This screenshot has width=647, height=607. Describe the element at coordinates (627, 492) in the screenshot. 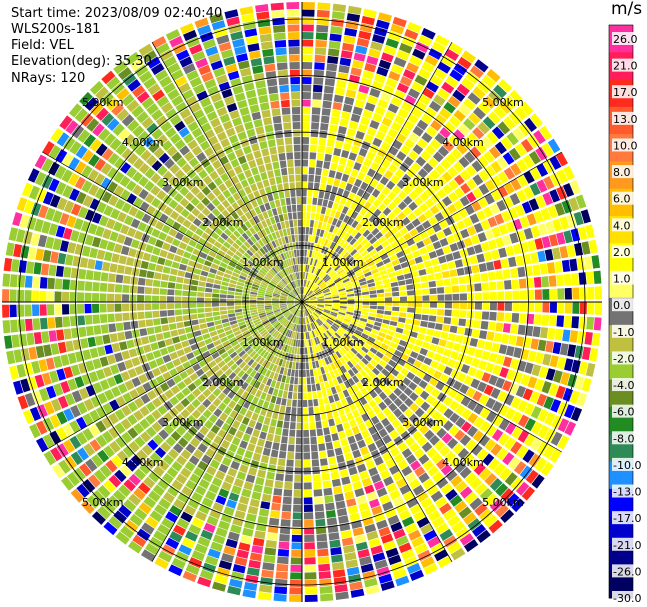

I see `colorbar-tick-label: -13.0` at that location.